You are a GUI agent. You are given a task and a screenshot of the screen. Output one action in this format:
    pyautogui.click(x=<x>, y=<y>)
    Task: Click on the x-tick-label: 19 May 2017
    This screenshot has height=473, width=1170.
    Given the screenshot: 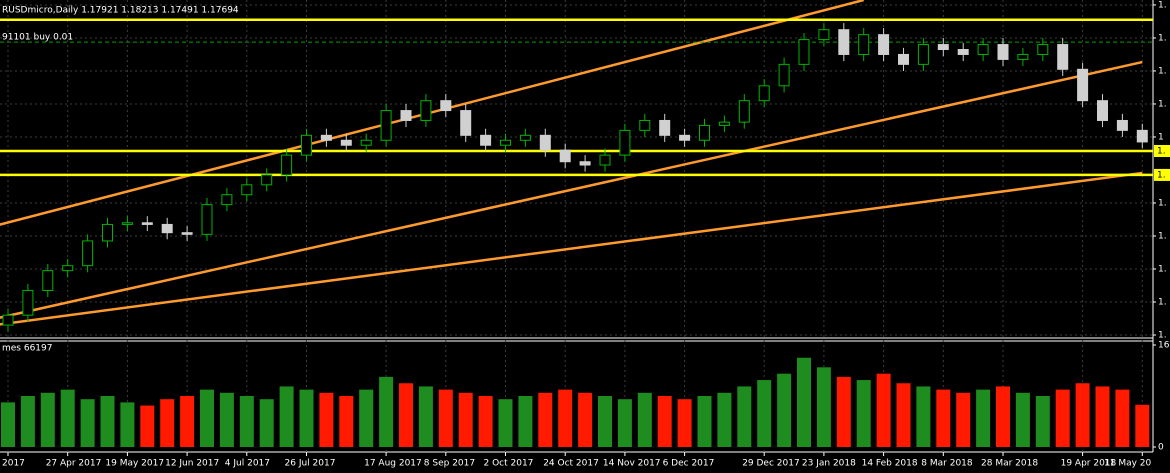 What is the action you would take?
    pyautogui.click(x=134, y=464)
    